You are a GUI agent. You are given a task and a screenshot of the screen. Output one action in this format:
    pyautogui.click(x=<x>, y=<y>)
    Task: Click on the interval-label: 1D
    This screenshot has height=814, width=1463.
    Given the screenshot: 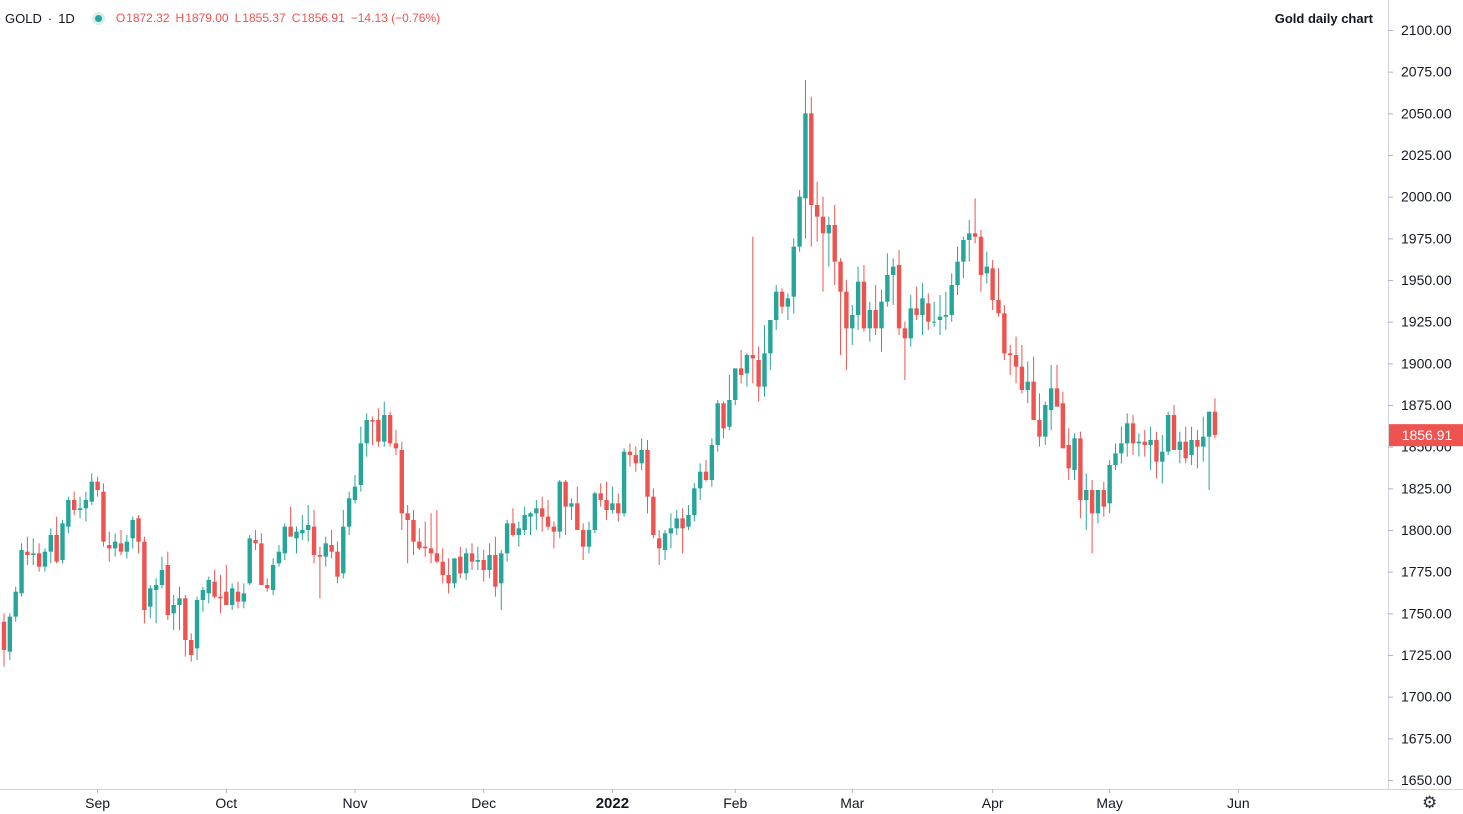 What is the action you would take?
    pyautogui.click(x=66, y=18)
    